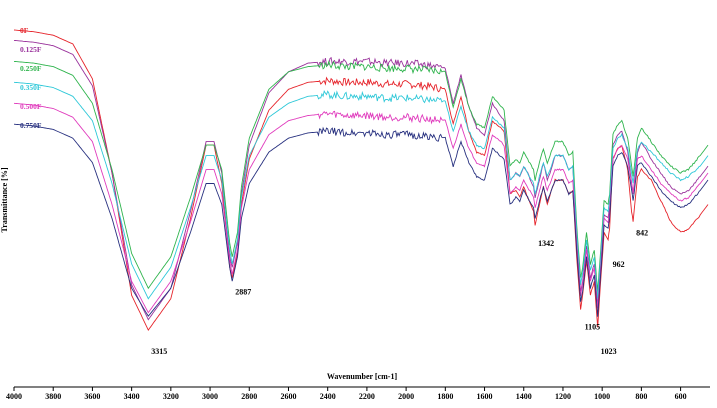 This screenshot has width=717, height=408. Describe the element at coordinates (159, 351) in the screenshot. I see `peak-label-3315: 3315` at that location.